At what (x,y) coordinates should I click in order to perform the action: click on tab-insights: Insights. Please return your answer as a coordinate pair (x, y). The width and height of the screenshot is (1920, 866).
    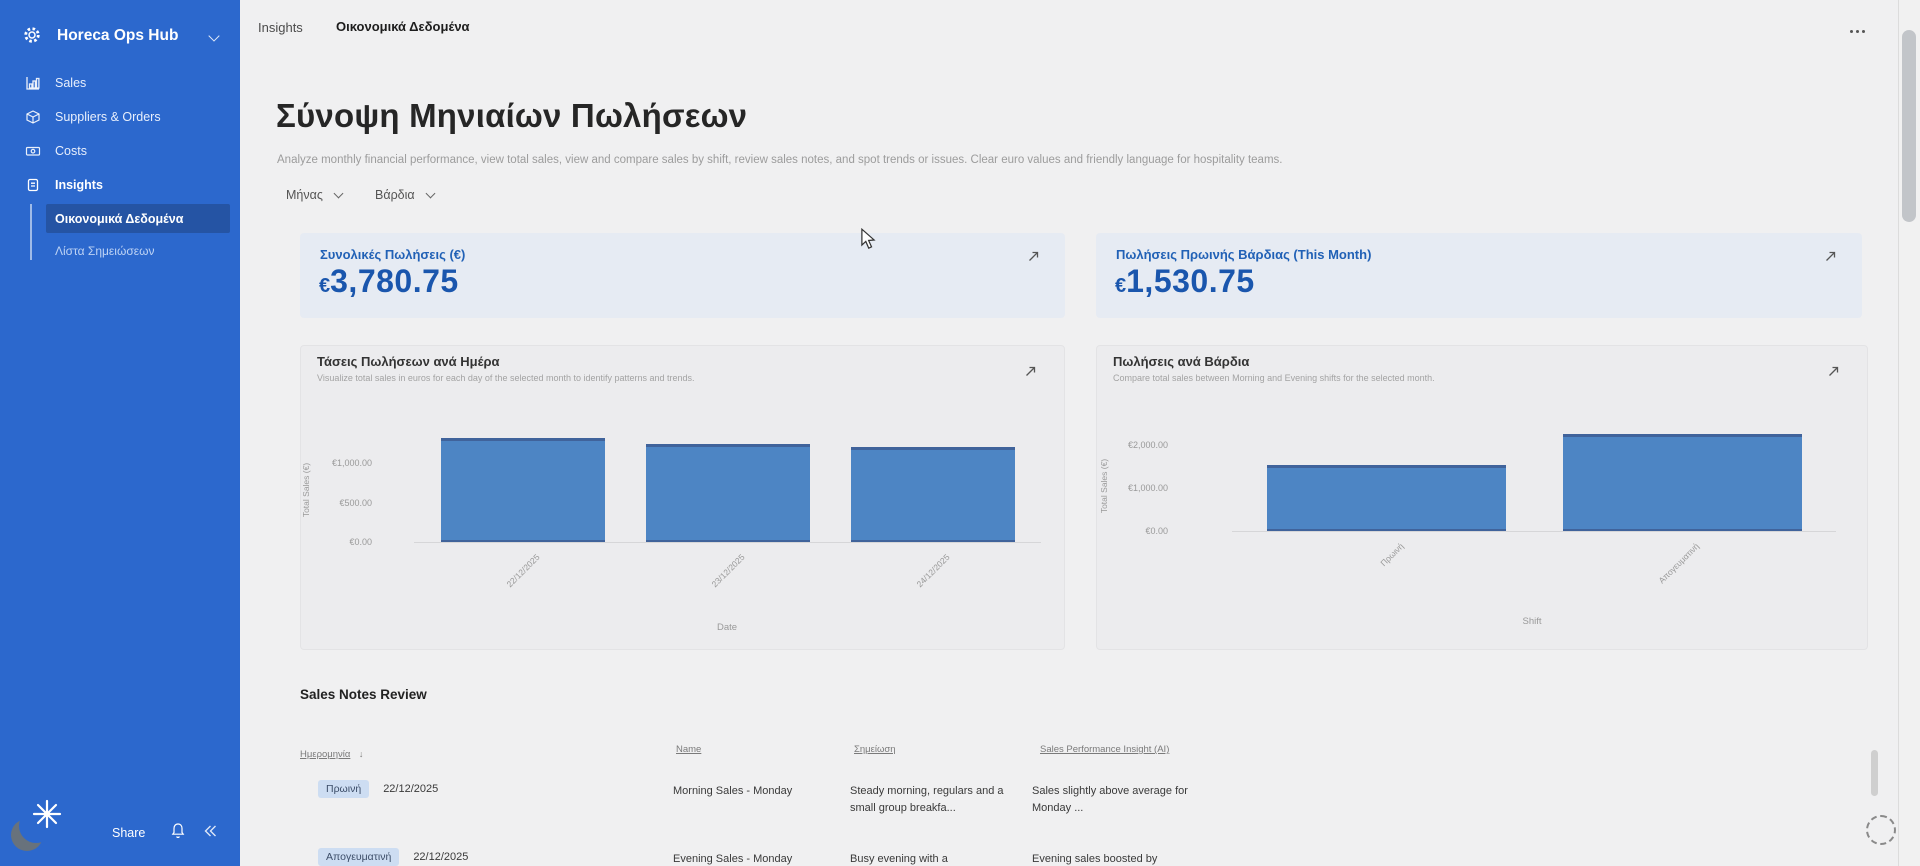
    Looking at the image, I should click on (280, 27).